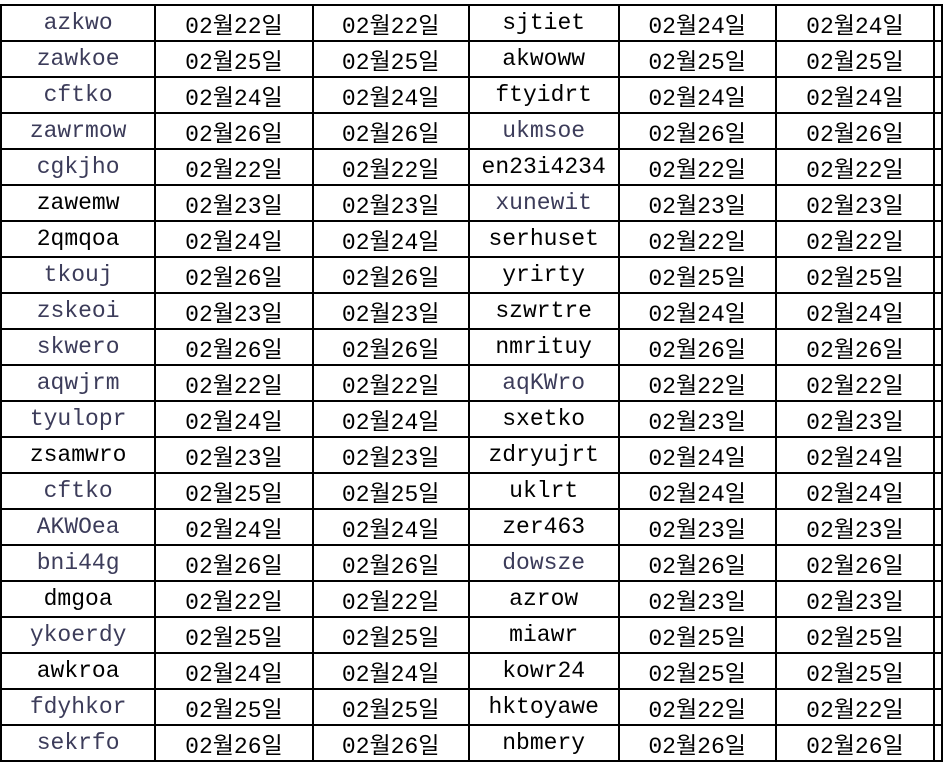  I want to click on cell-name-a: zsamwro, so click(78, 455).